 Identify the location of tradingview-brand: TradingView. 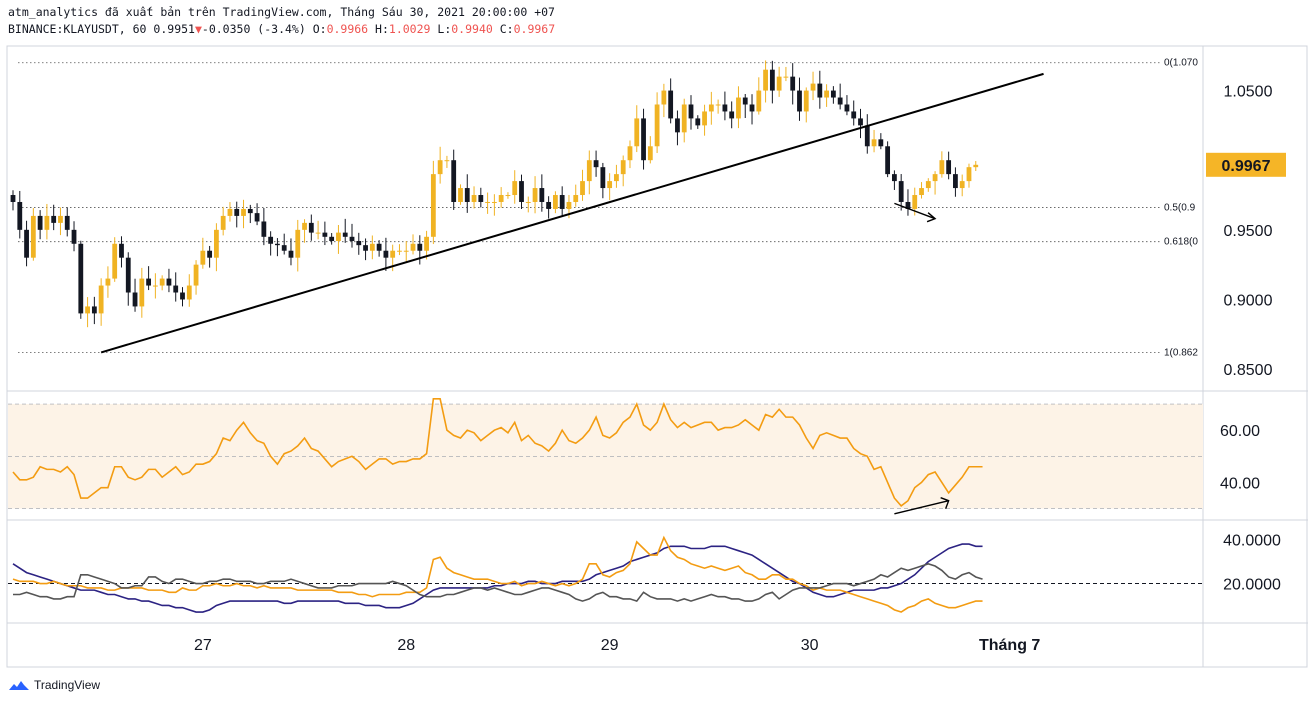
(54, 685).